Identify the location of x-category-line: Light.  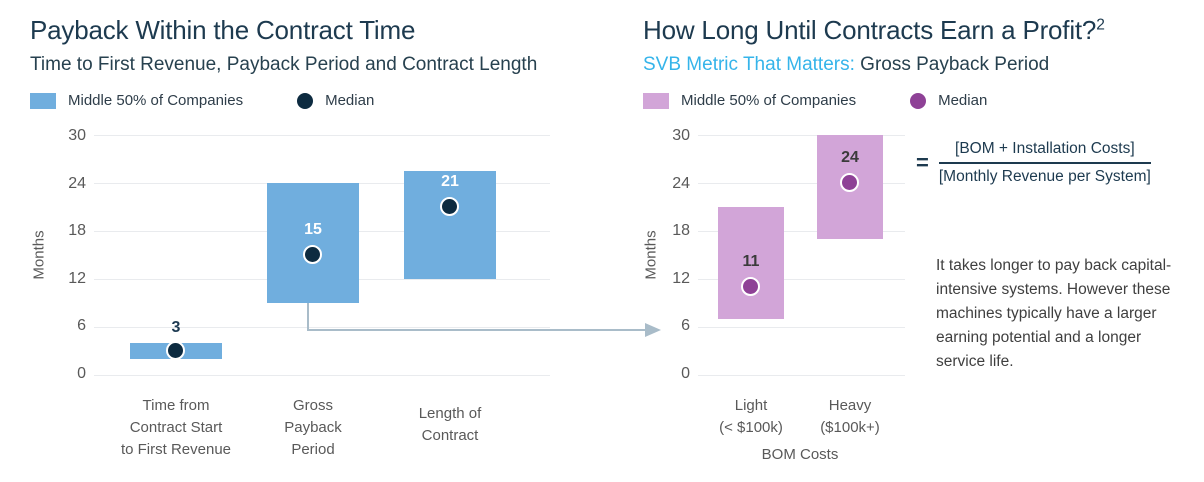
(751, 405).